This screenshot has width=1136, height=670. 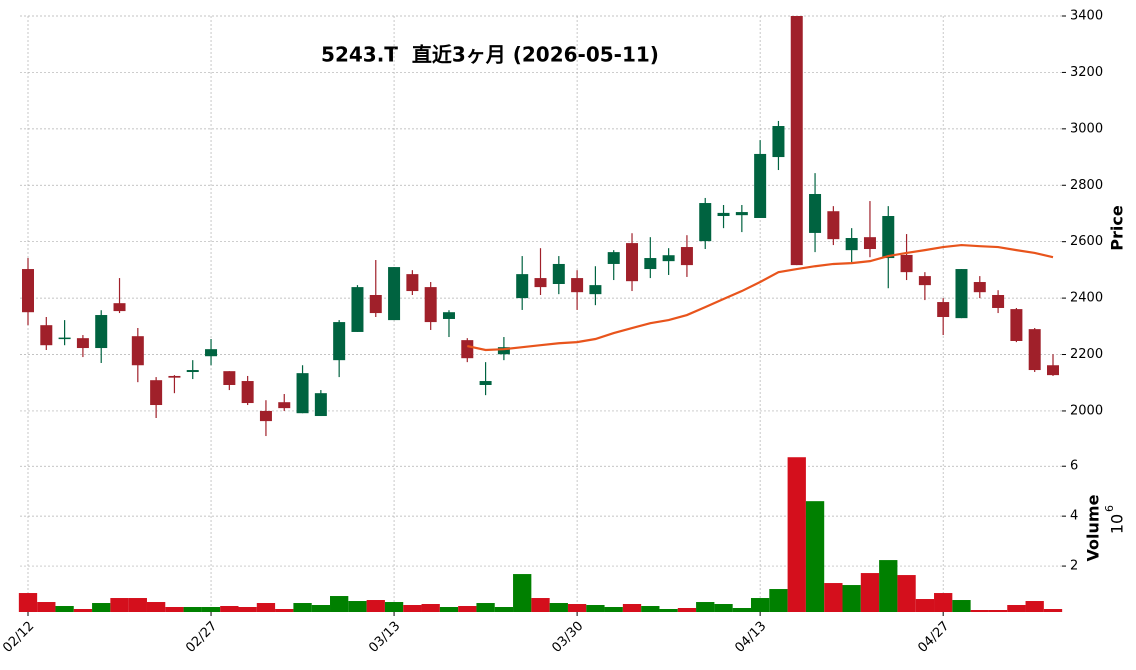 I want to click on multiplier-exponent: 6, so click(x=1109, y=508).